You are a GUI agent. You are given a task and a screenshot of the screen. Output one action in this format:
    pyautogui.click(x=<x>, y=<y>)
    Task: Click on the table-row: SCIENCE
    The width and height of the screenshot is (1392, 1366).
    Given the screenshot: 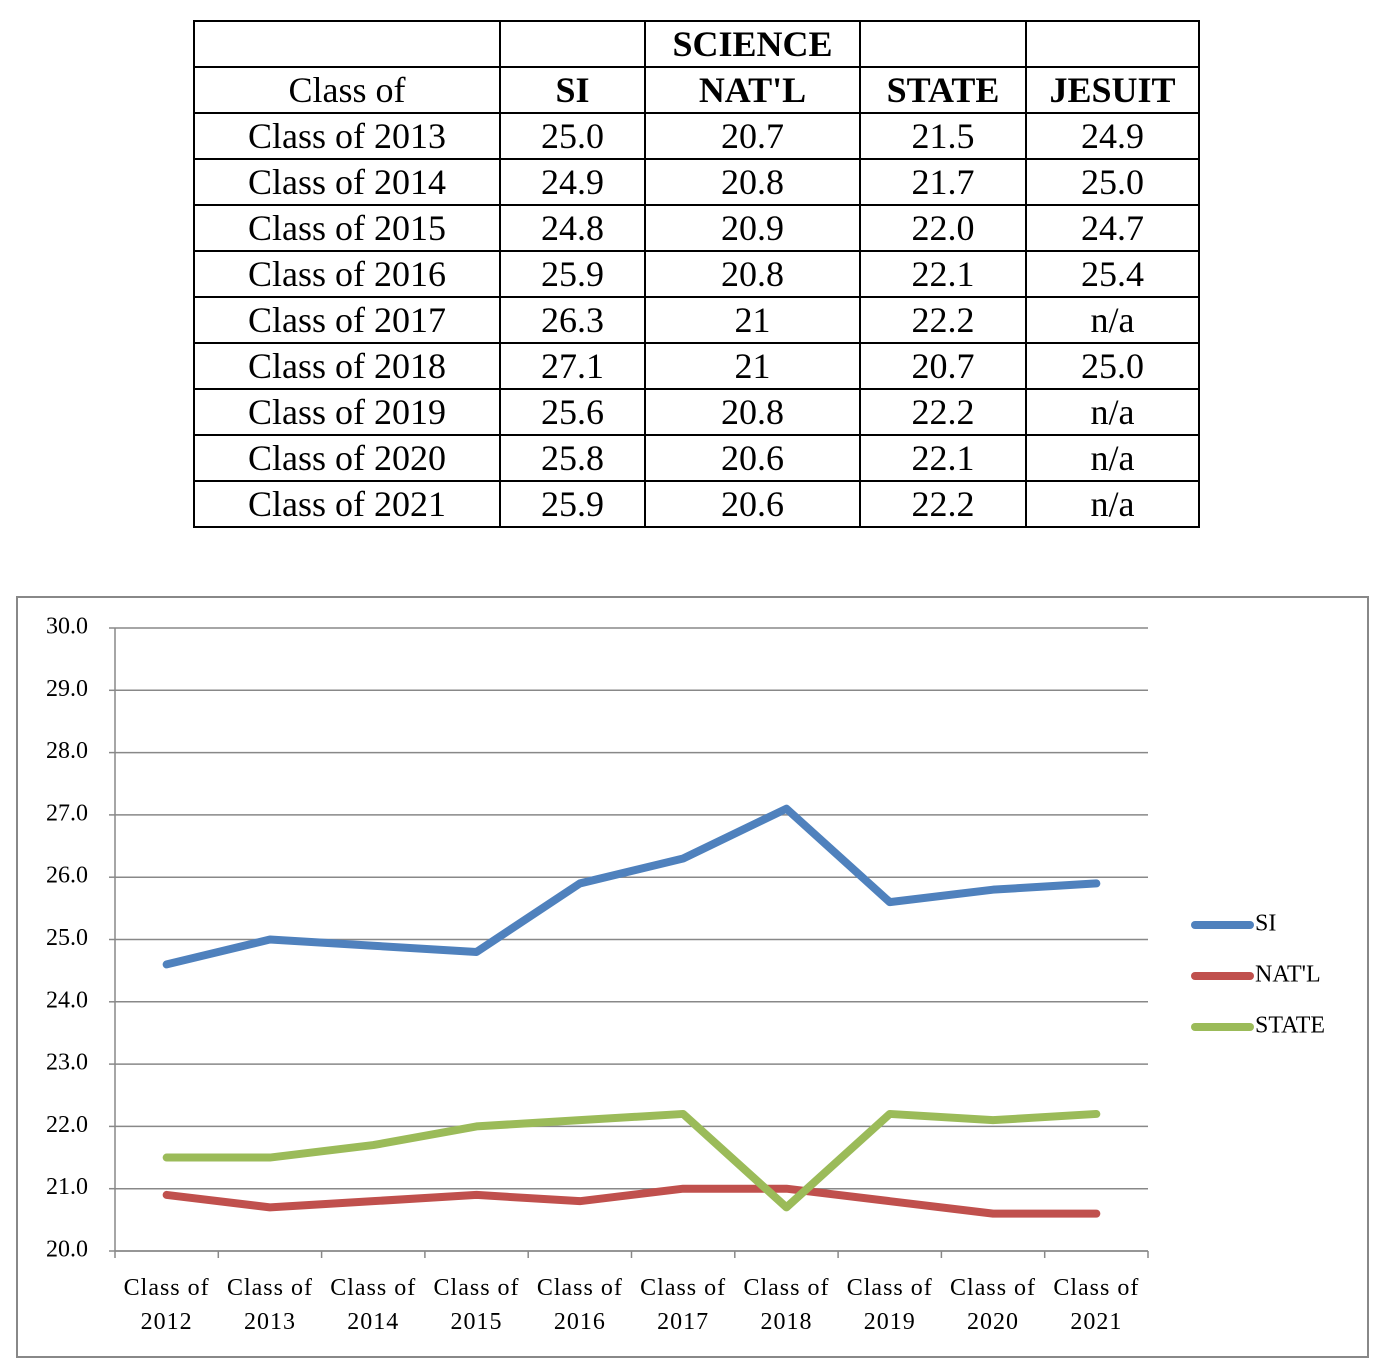 What is the action you would take?
    pyautogui.click(x=696, y=44)
    